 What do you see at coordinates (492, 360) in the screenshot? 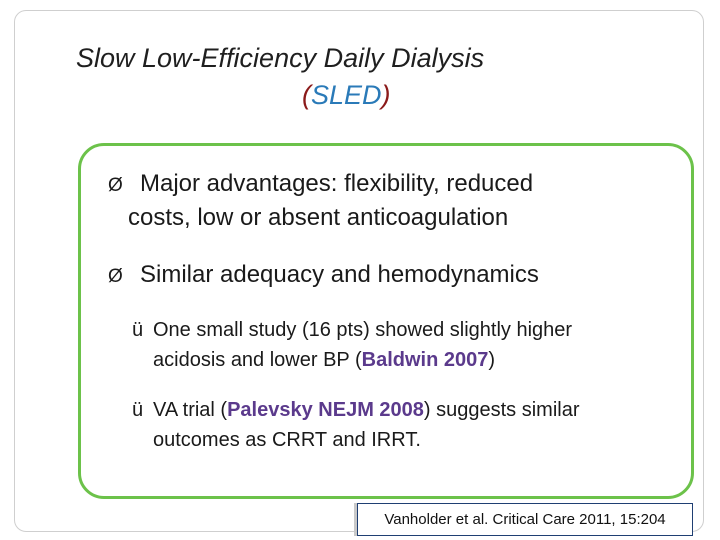
I see `text-segment: )` at bounding box center [492, 360].